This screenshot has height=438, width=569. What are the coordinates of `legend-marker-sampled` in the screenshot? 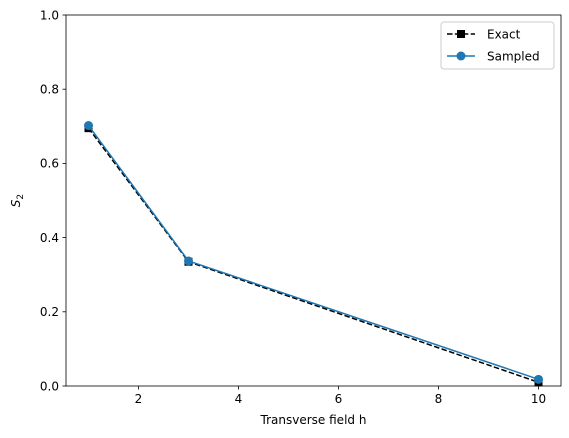 It's located at (461, 56).